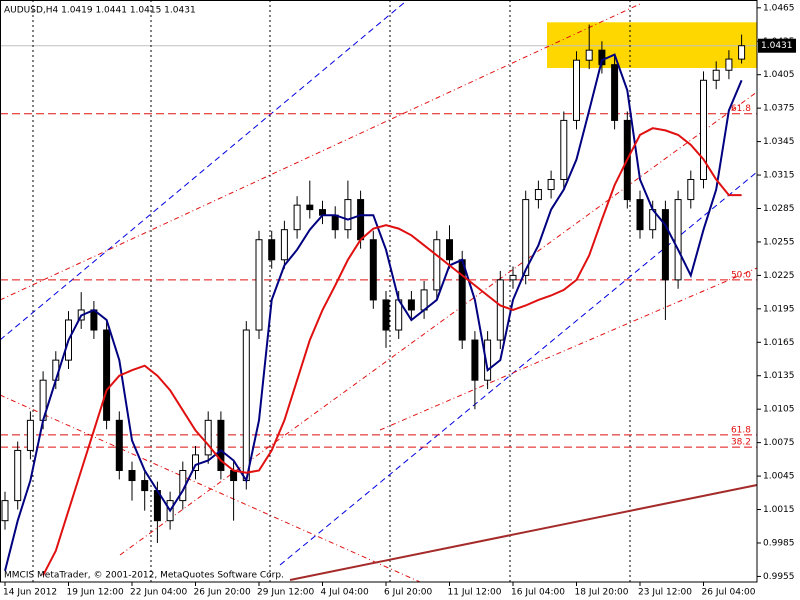 The height and width of the screenshot is (600, 800). I want to click on x-tick-label: 23 Jul 12:00, so click(665, 593).